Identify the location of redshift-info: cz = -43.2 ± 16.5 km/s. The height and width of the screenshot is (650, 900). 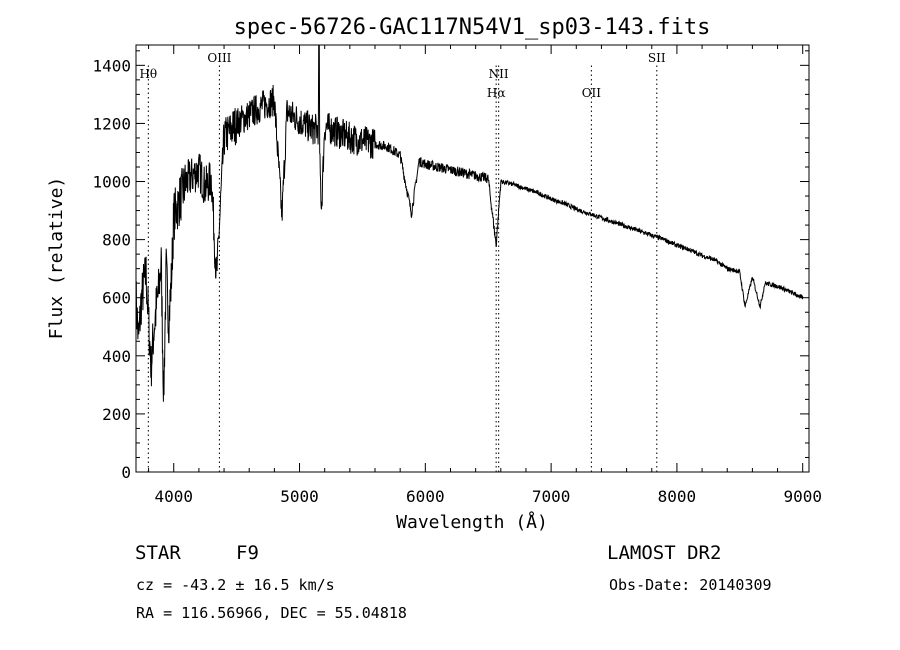
(235, 585).